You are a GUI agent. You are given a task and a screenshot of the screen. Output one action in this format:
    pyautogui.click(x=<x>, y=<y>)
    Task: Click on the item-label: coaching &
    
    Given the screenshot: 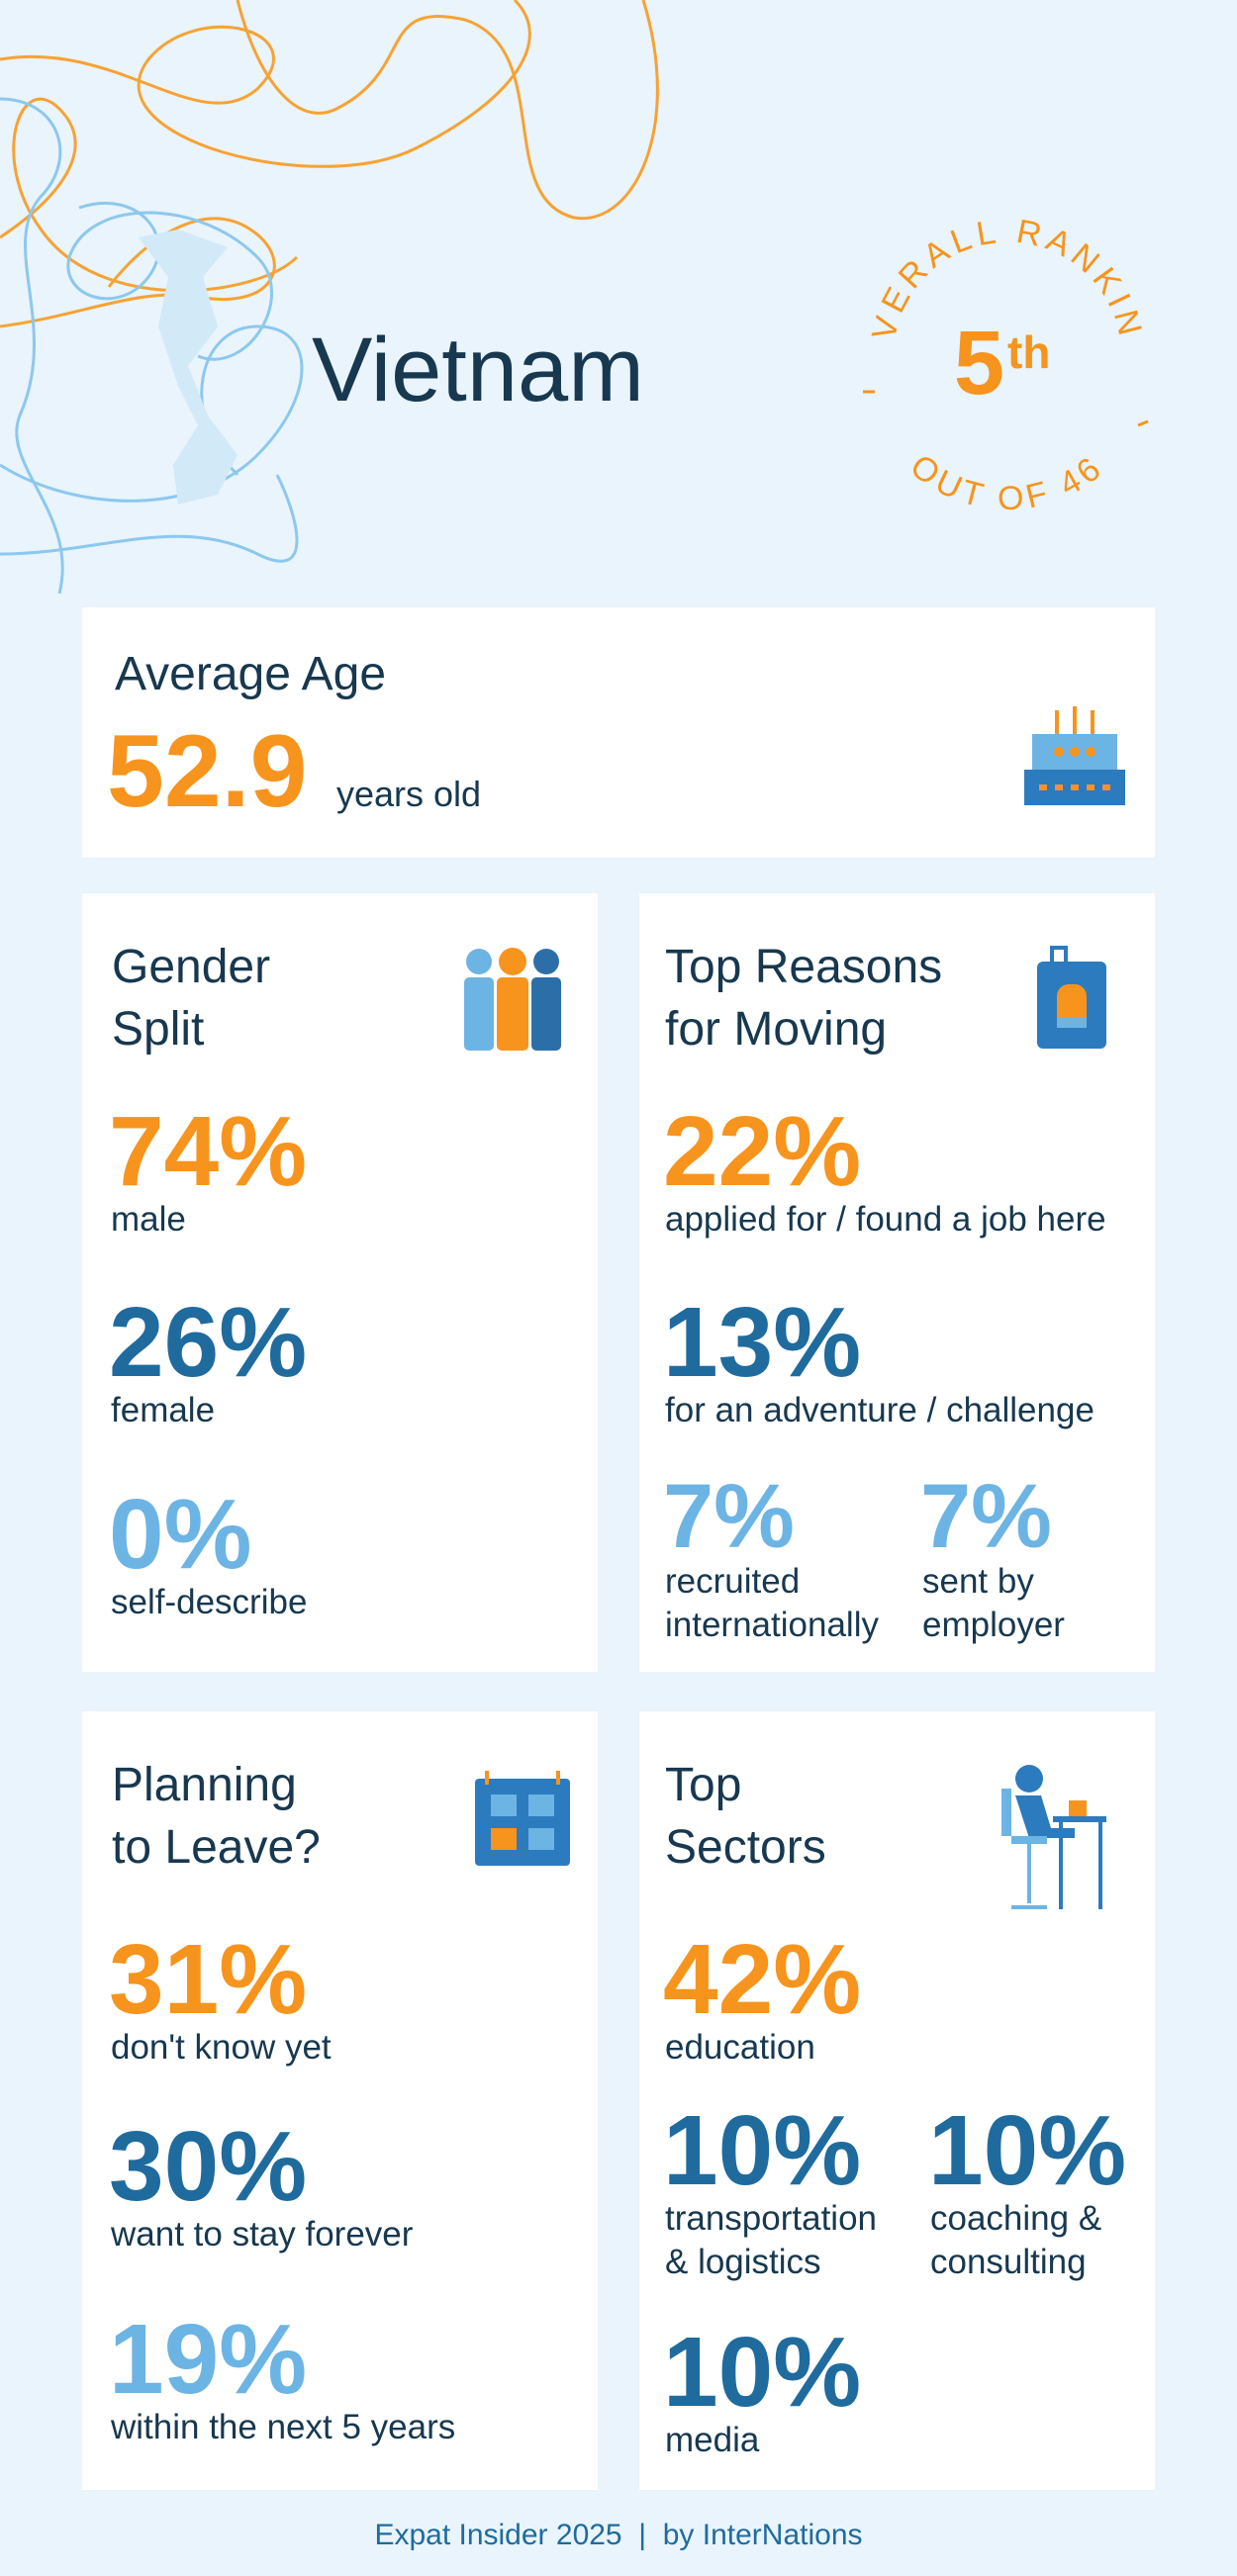 What is the action you would take?
    pyautogui.click(x=1015, y=2218)
    